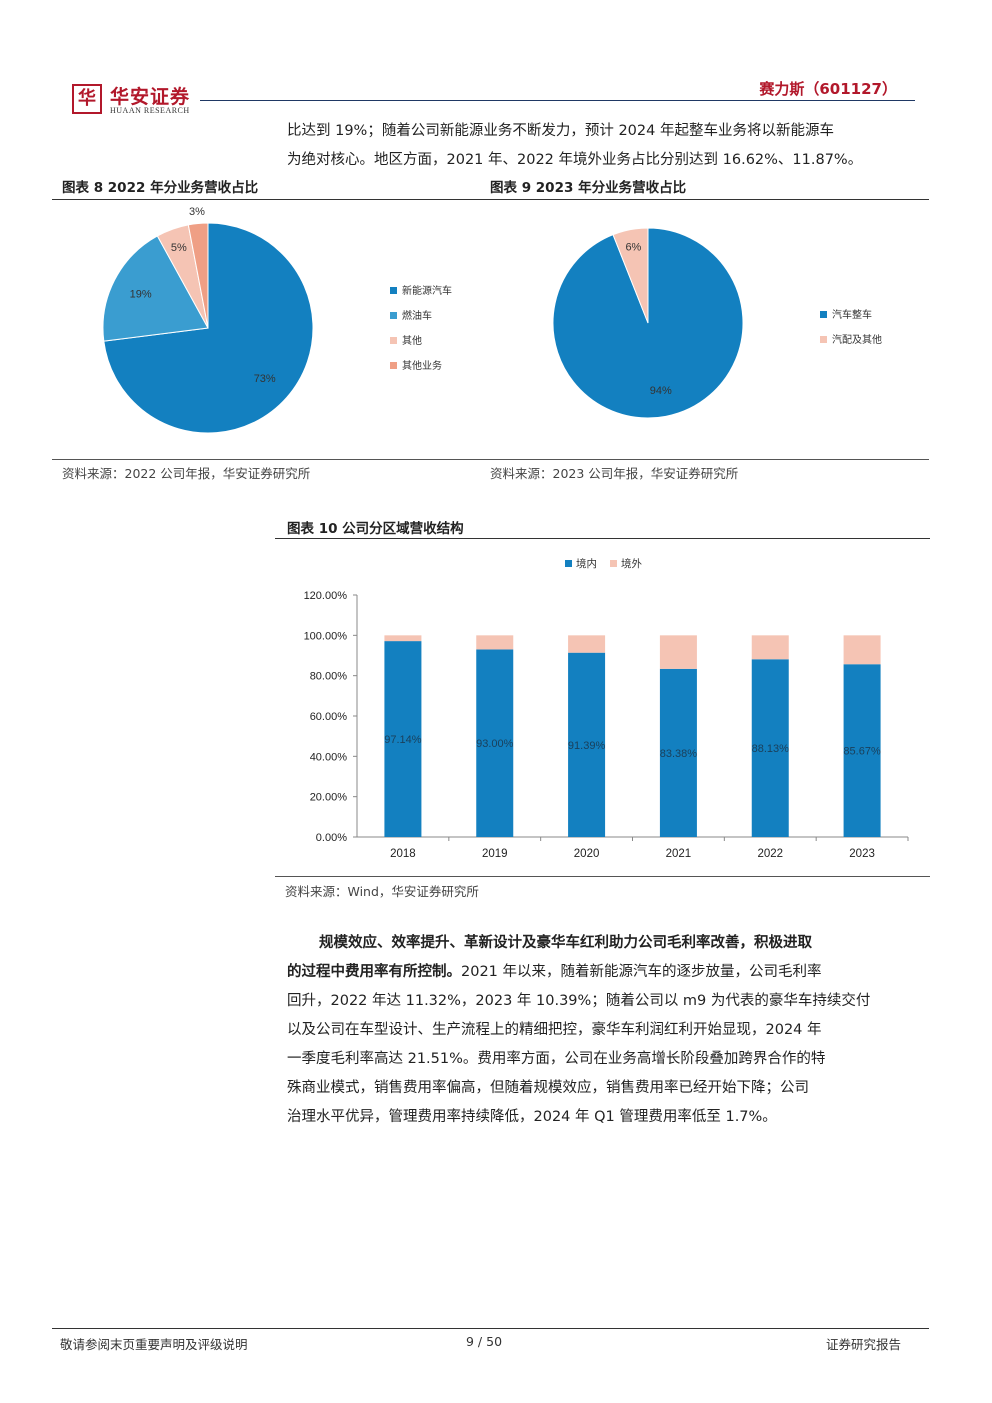 The image size is (992, 1403). Describe the element at coordinates (329, 677) in the screenshot. I see `fig10-y-tick-label-4: 80.00%` at that location.